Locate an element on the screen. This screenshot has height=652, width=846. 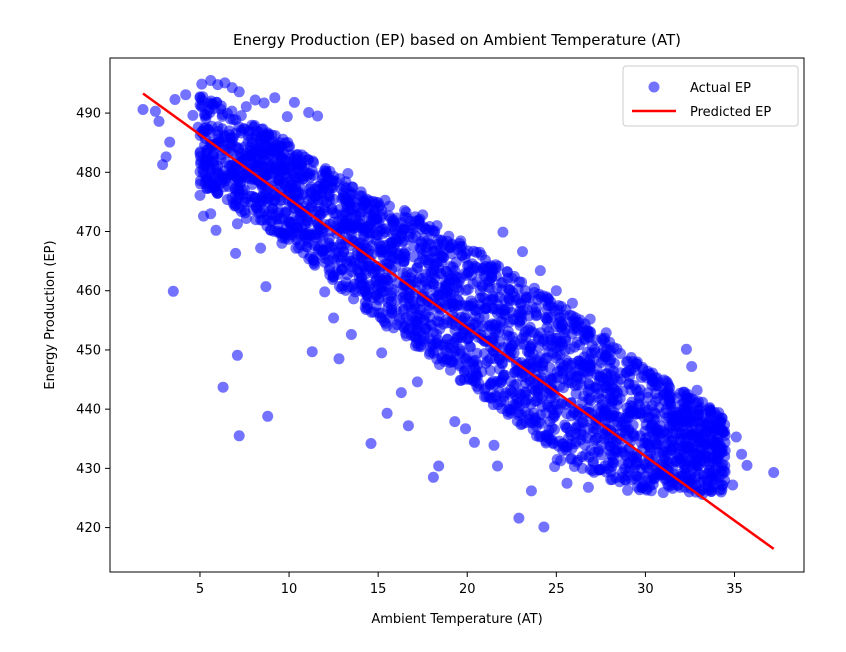
y-tick-label: 430 is located at coordinates (88, 469).